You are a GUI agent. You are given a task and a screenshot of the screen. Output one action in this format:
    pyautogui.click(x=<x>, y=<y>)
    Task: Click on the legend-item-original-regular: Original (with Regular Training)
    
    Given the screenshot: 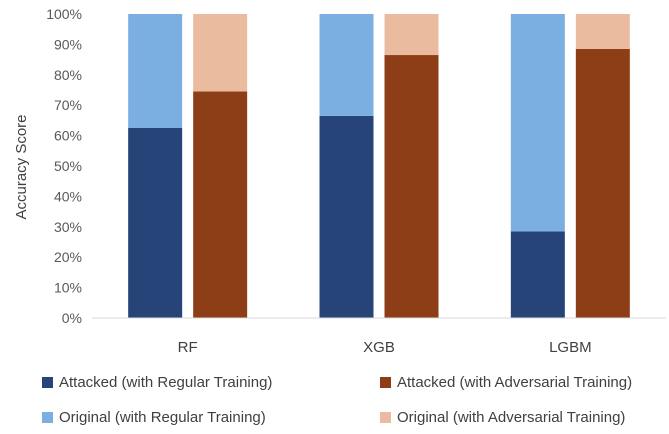 What is the action you would take?
    pyautogui.click(x=154, y=417)
    